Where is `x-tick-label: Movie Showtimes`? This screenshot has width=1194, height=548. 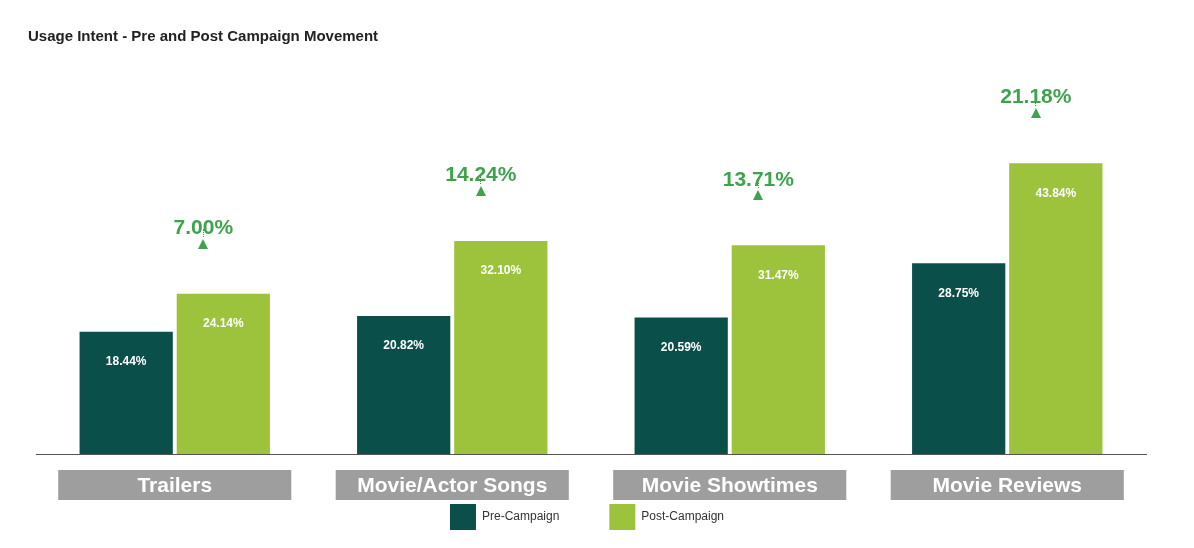
x-tick-label: Movie Showtimes is located at coordinates (729, 484).